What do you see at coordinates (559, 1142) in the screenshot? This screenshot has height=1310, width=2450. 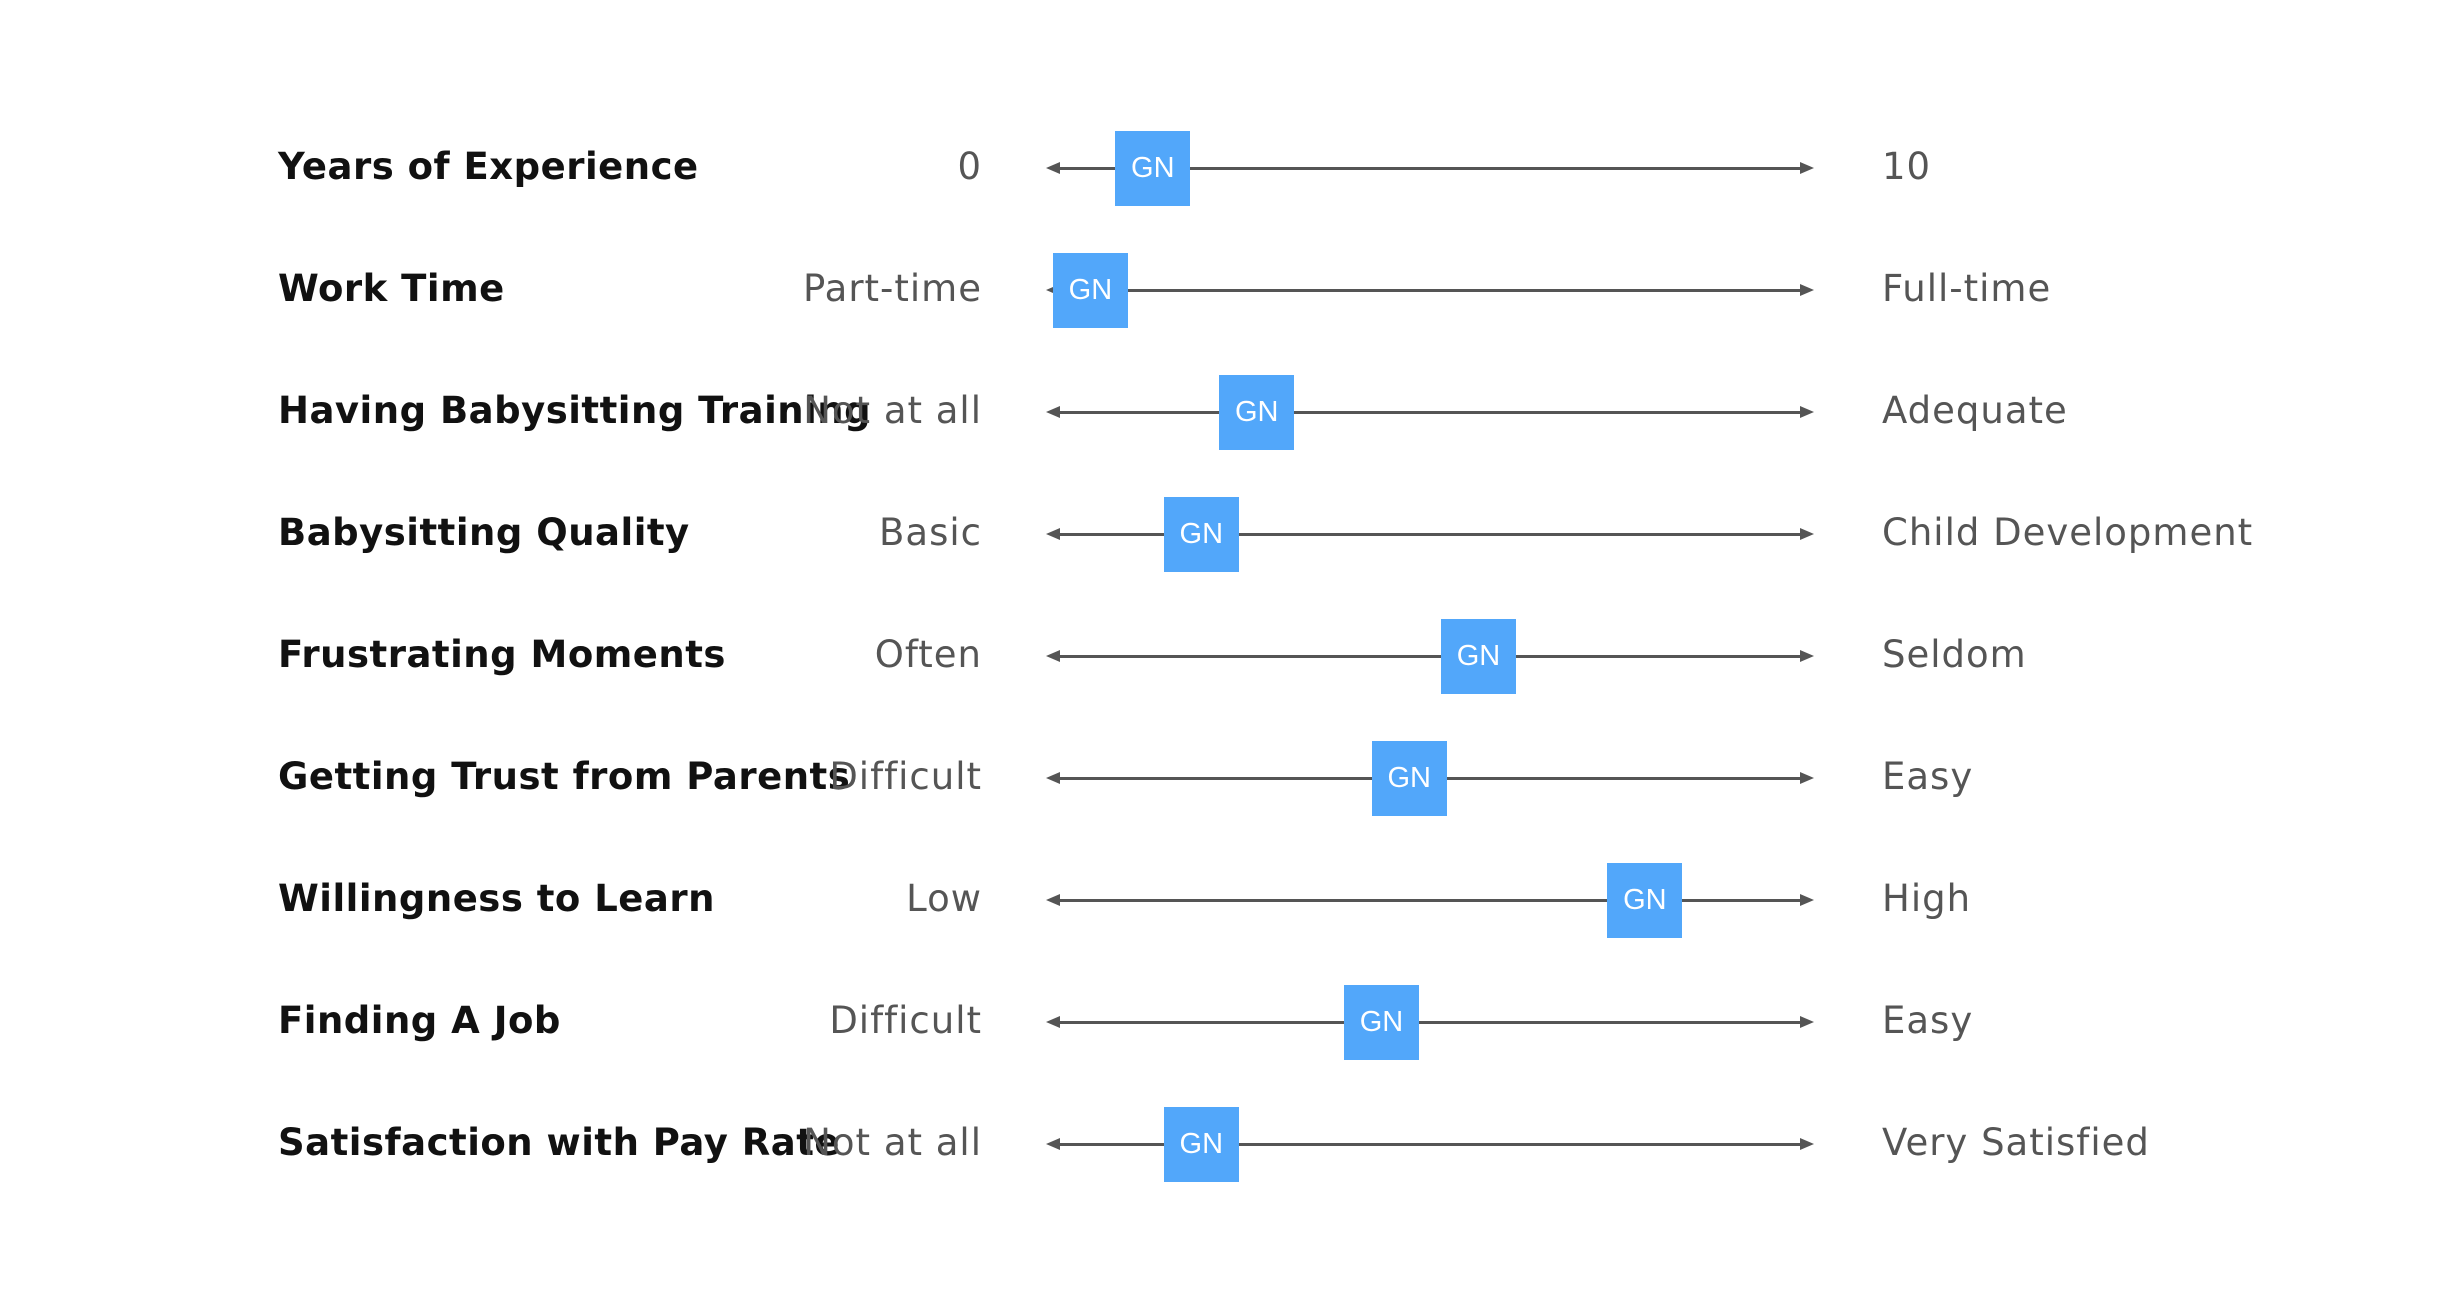 I see `attribute-label: Satisfaction with Pay Rate` at bounding box center [559, 1142].